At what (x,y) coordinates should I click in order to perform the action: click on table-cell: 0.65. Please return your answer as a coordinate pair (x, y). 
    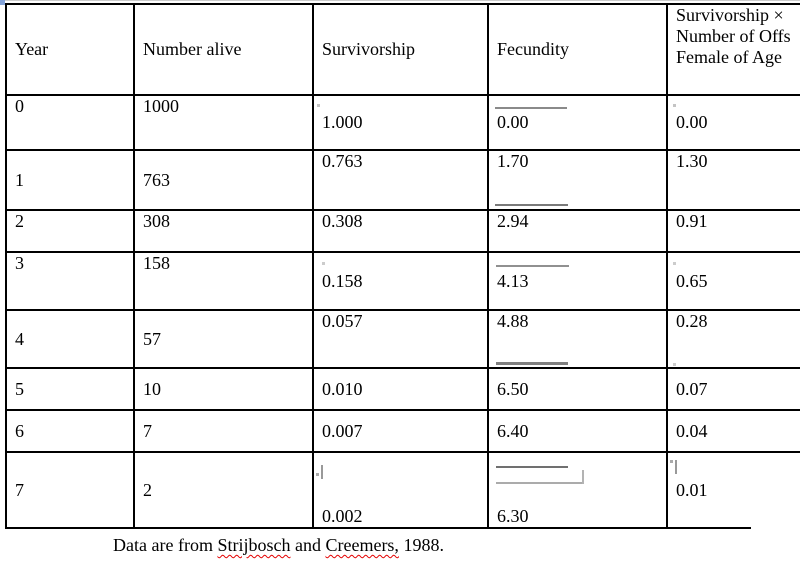
    Looking at the image, I should click on (733, 281).